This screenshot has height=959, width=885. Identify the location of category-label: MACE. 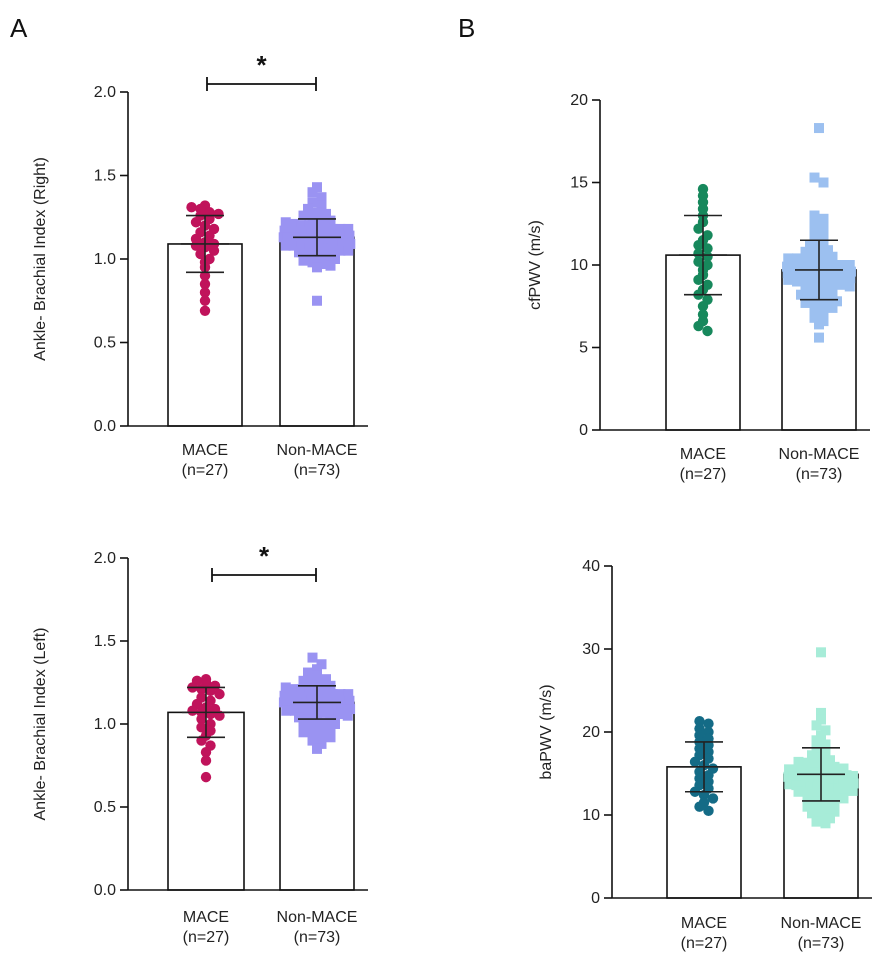
(206, 917).